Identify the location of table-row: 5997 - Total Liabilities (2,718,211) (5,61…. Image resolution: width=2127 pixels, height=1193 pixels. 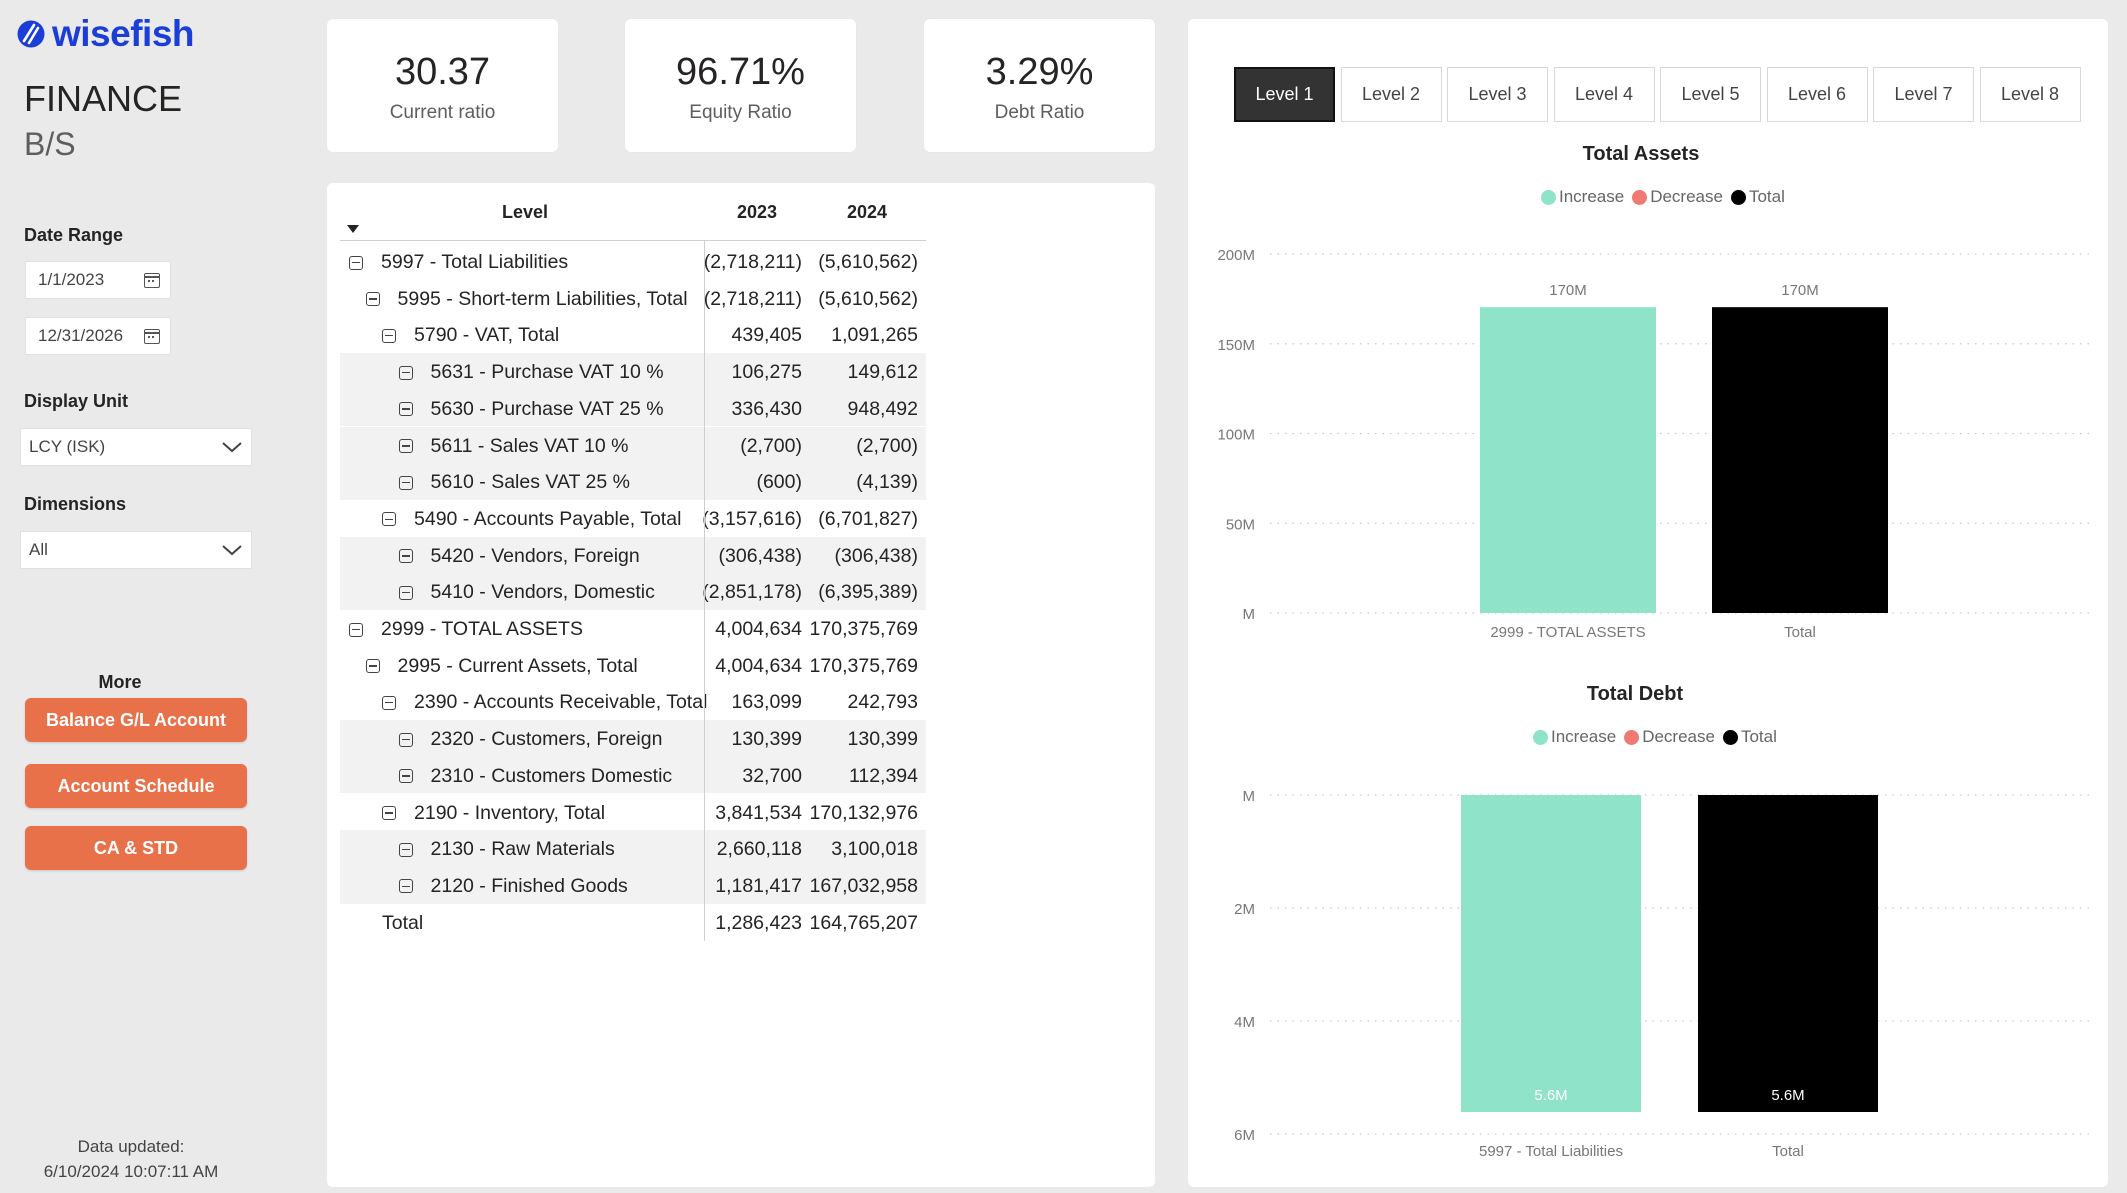
(633, 261).